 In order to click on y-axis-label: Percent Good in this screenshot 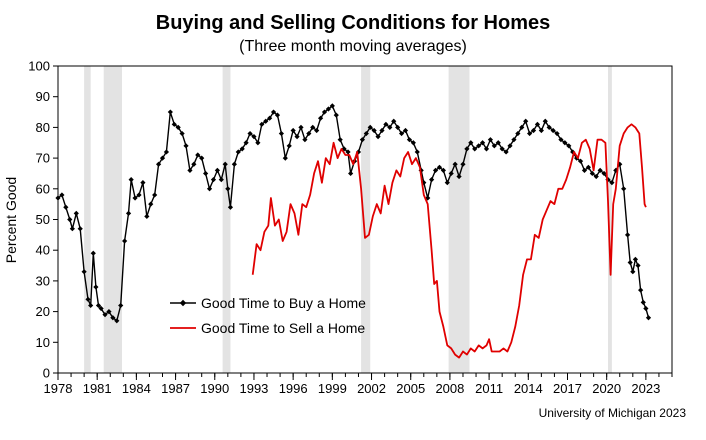, I will do `click(11, 220)`.